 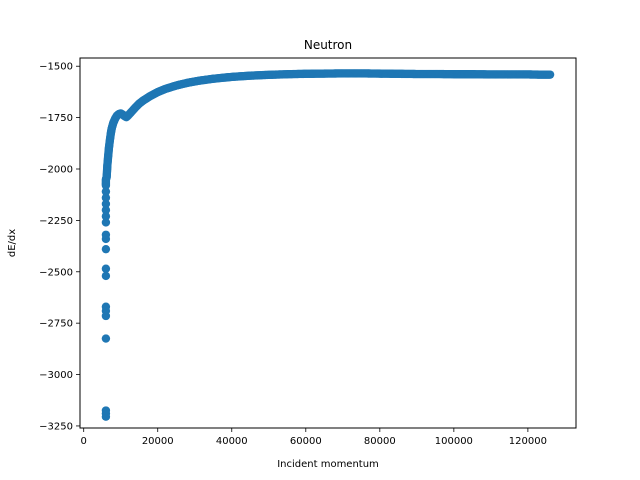 What do you see at coordinates (306, 441) in the screenshot?
I see `x-tick-label: 60000` at bounding box center [306, 441].